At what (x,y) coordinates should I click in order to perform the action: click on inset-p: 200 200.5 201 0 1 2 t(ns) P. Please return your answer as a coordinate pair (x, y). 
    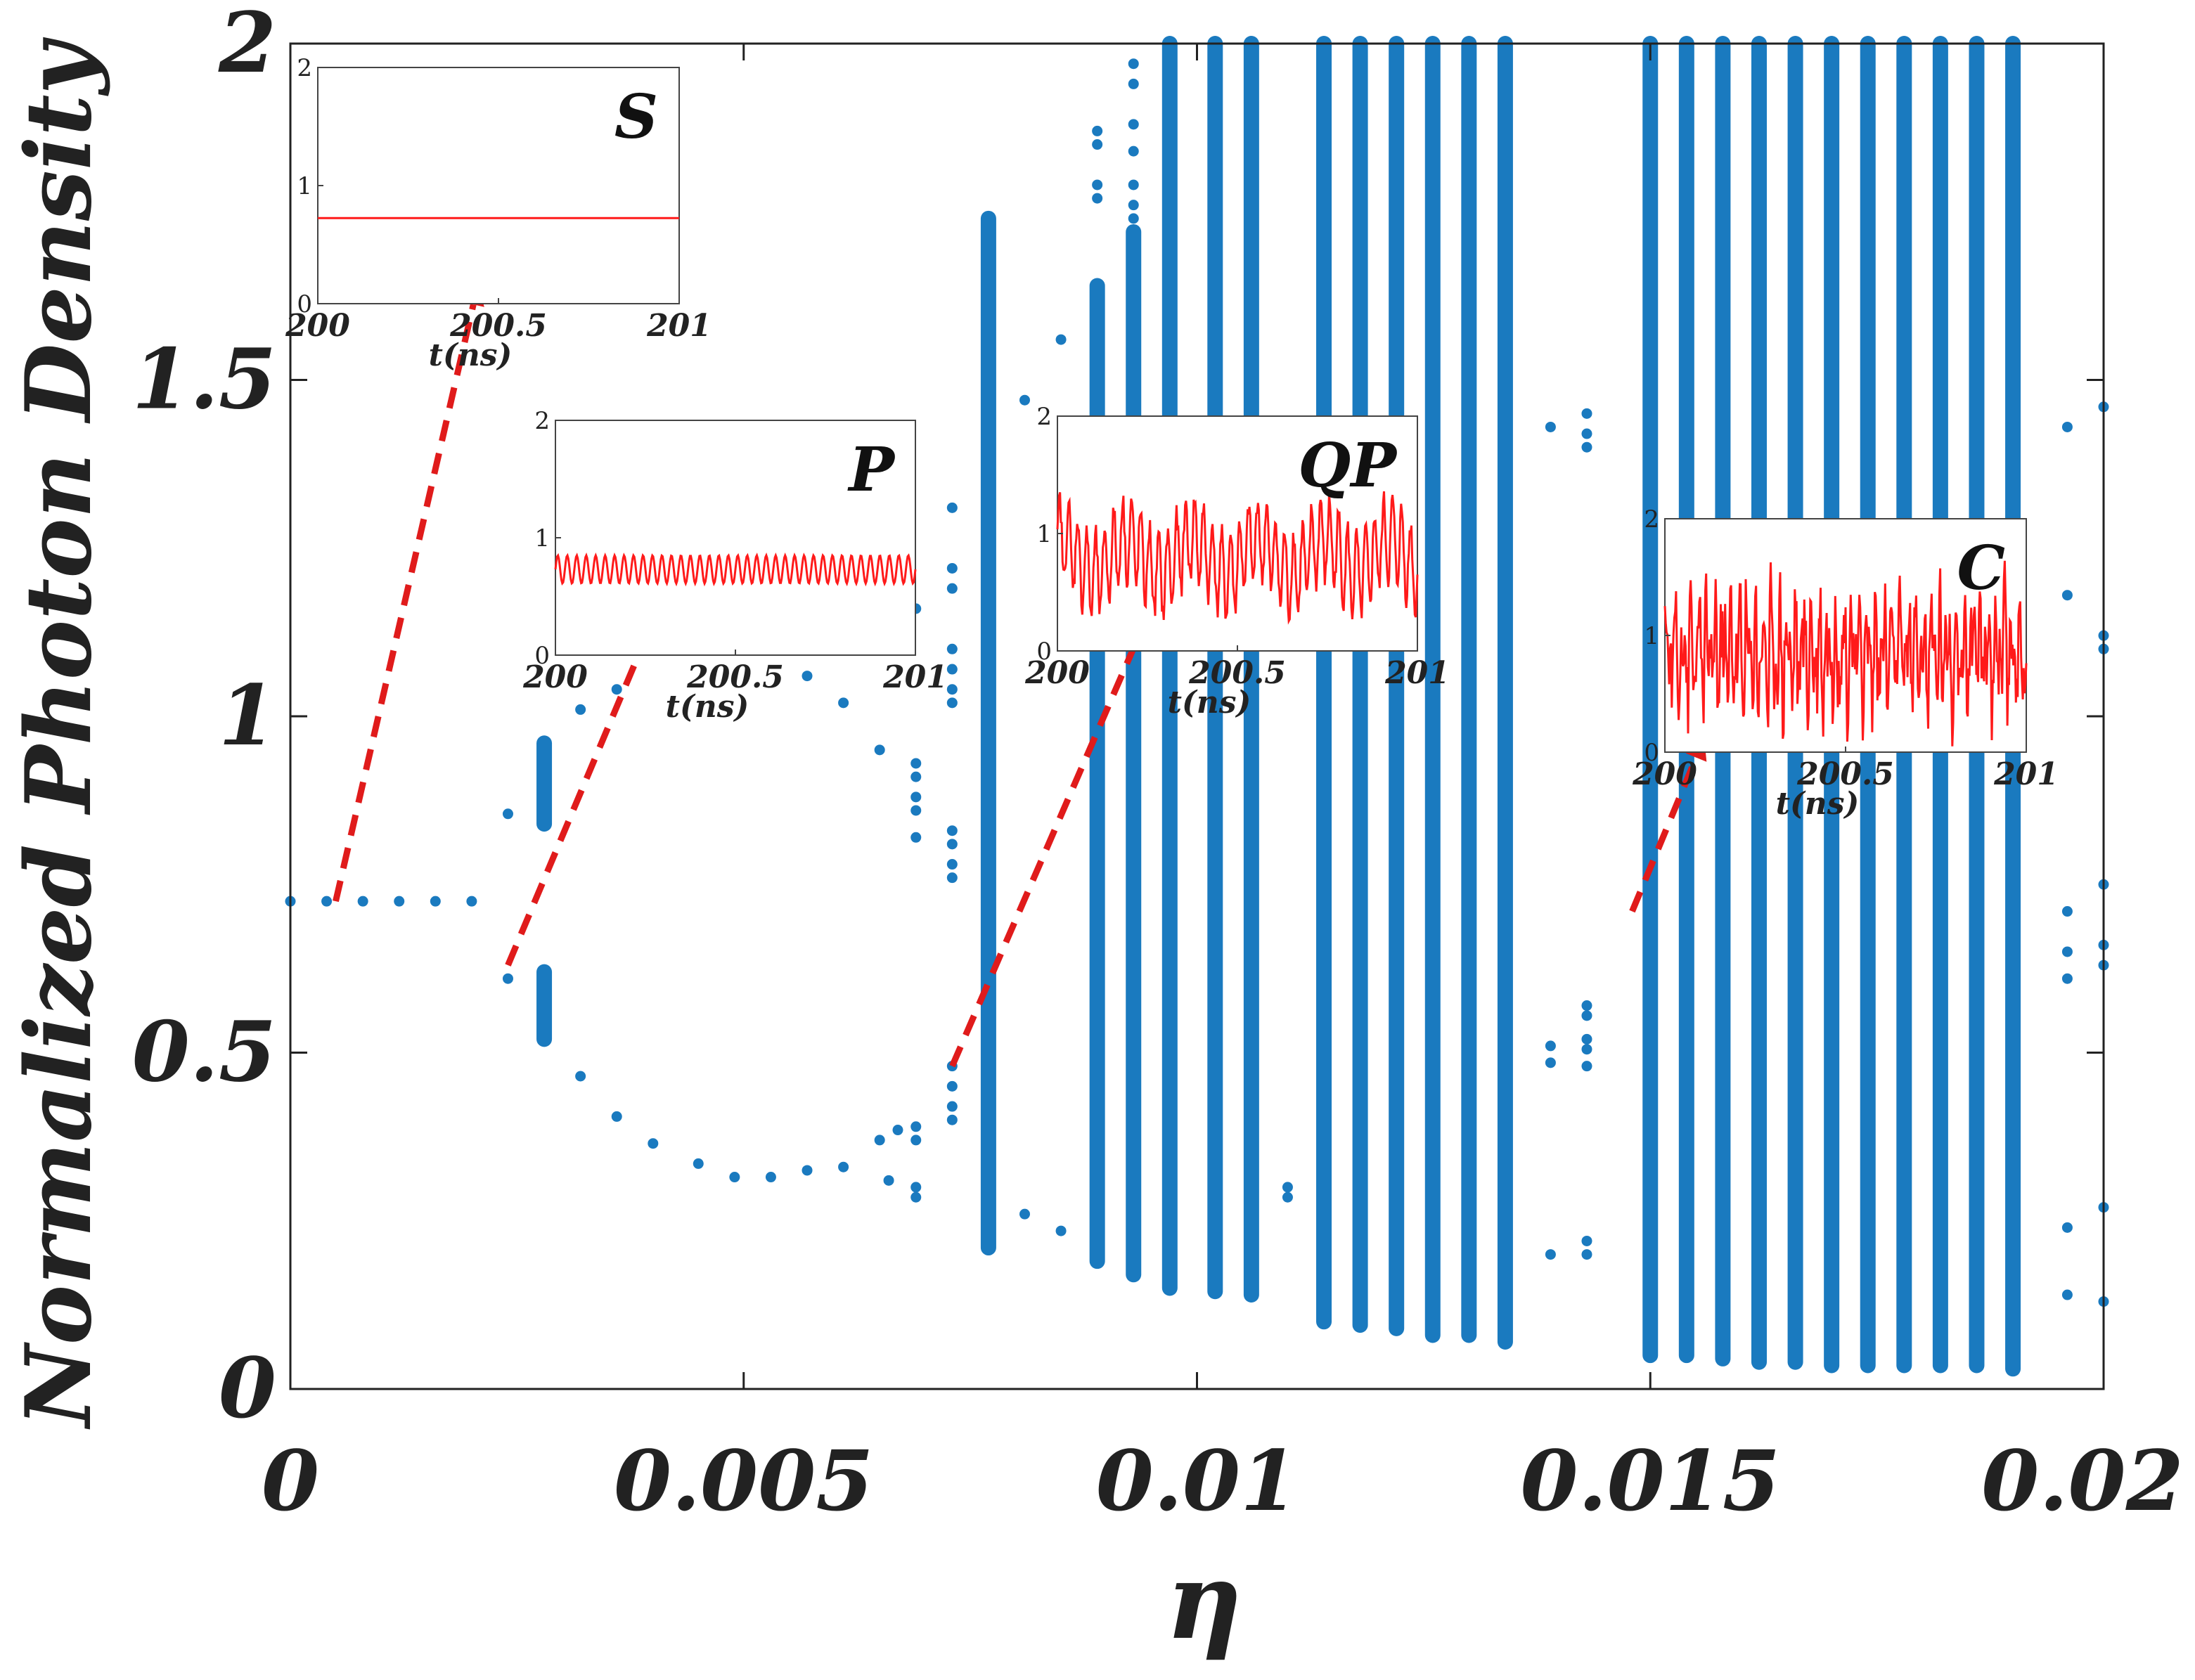
    Looking at the image, I should click on (735, 566).